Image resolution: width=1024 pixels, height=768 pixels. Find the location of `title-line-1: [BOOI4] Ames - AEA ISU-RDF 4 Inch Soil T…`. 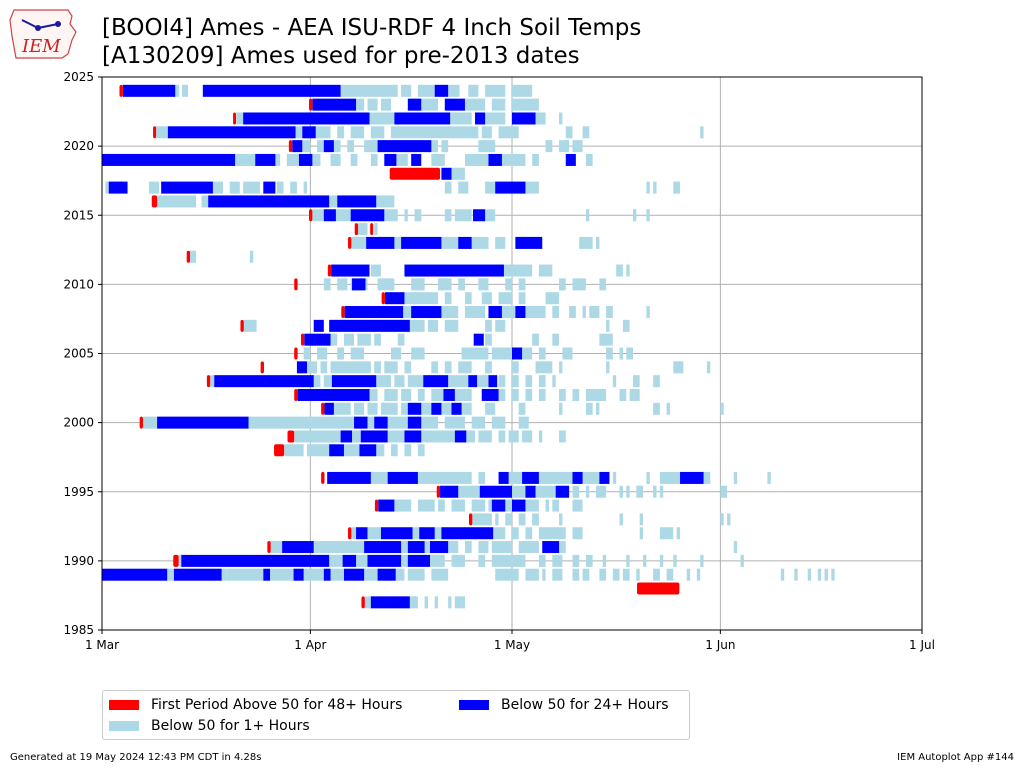

title-line-1: [BOOI4] Ames - AEA ISU-RDF 4 Inch Soil T… is located at coordinates (372, 28).